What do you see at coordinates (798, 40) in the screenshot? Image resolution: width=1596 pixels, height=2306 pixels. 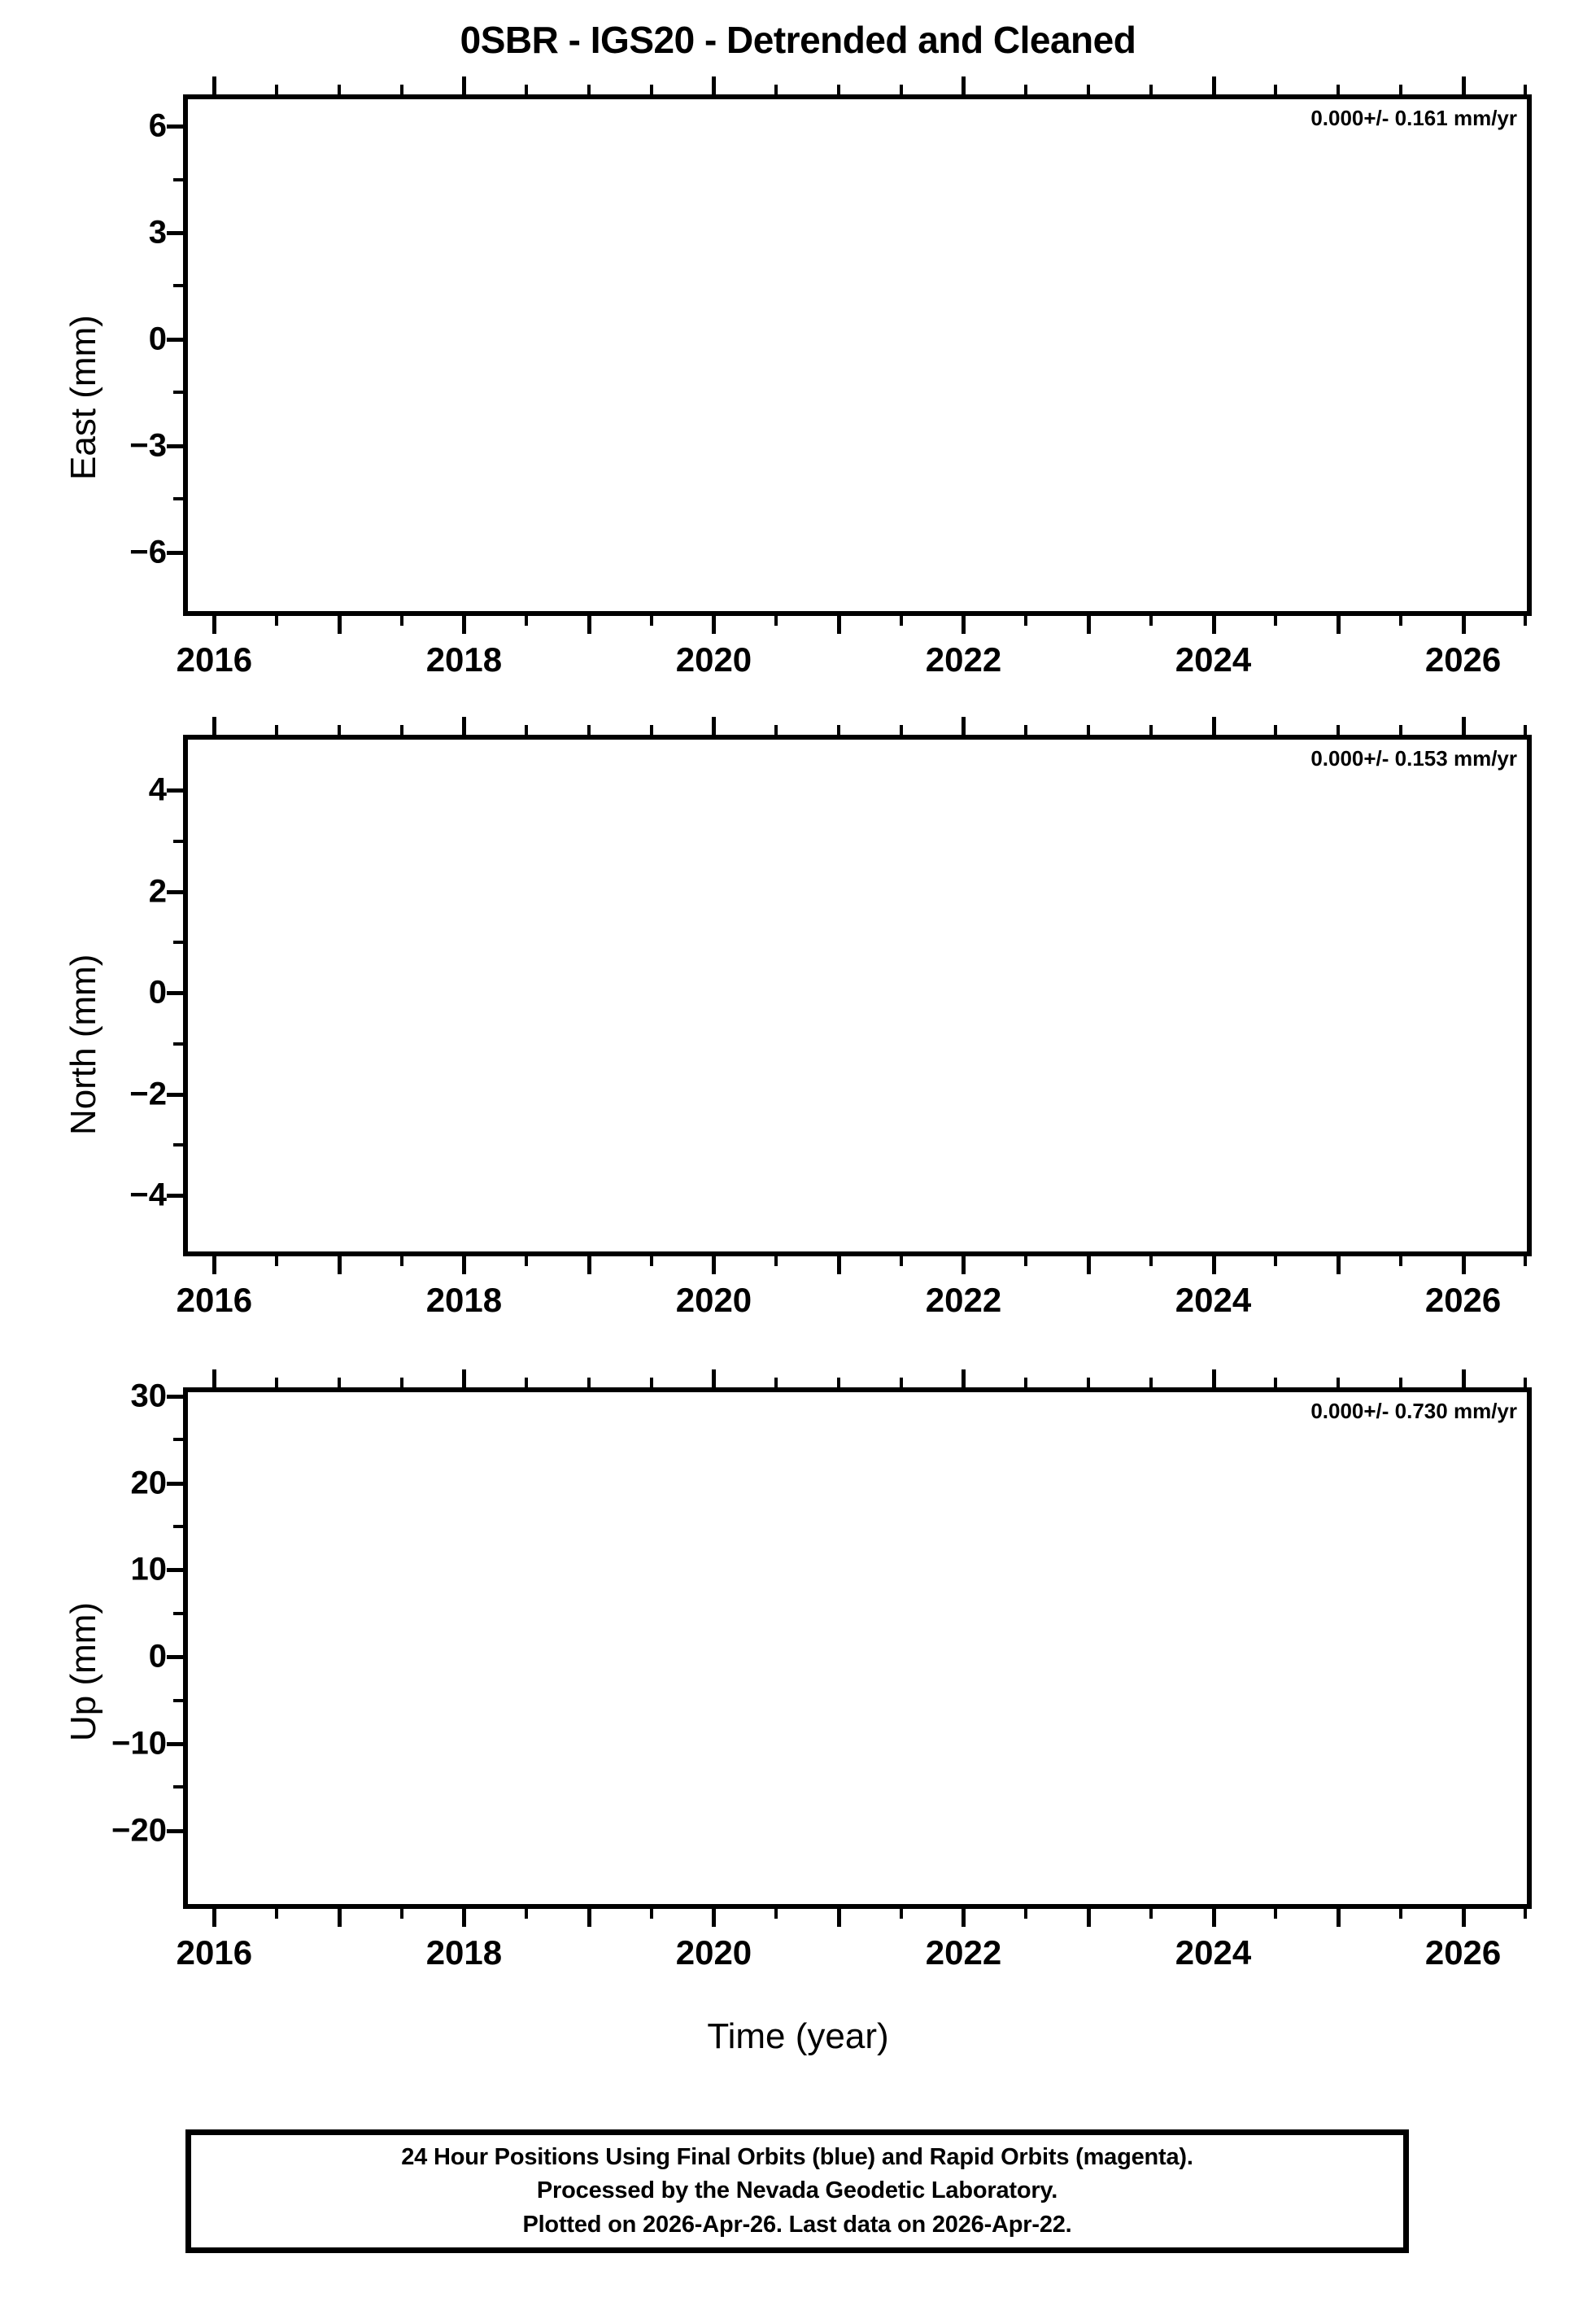 I see `page-title: 0SBR - IGS20 - Detrended and Cleaned` at bounding box center [798, 40].